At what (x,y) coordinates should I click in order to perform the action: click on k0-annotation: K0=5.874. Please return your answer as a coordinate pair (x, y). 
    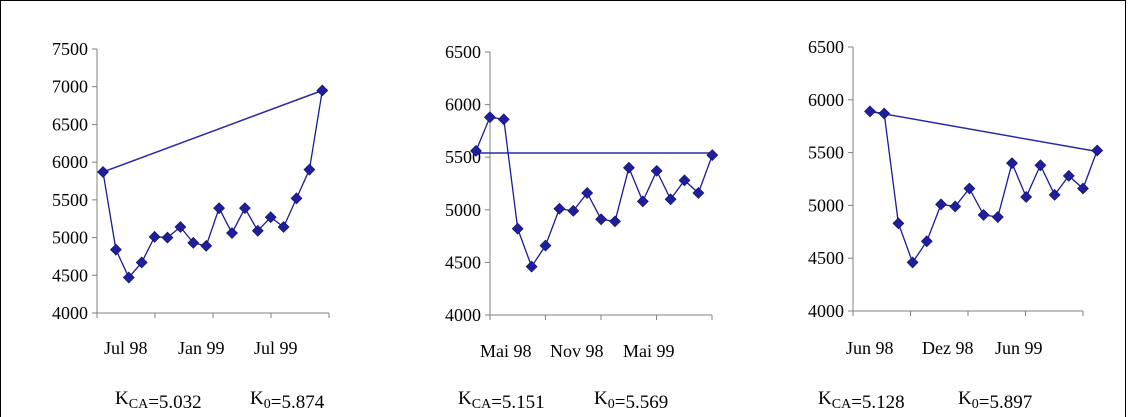
    Looking at the image, I should click on (287, 400).